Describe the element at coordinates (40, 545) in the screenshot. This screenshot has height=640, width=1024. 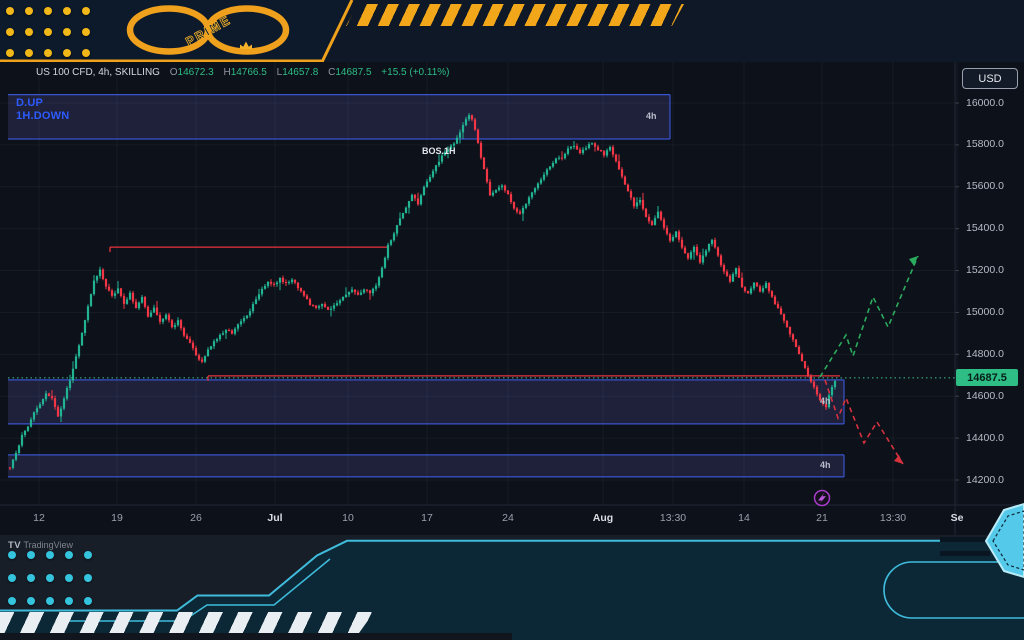
I see `tradingview-attribution: TV TradingView` at that location.